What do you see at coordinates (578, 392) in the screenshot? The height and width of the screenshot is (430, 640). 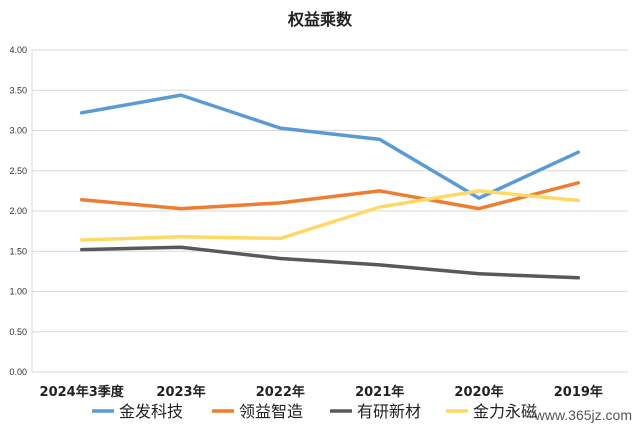 I see `x-tick-label: 2019年` at bounding box center [578, 392].